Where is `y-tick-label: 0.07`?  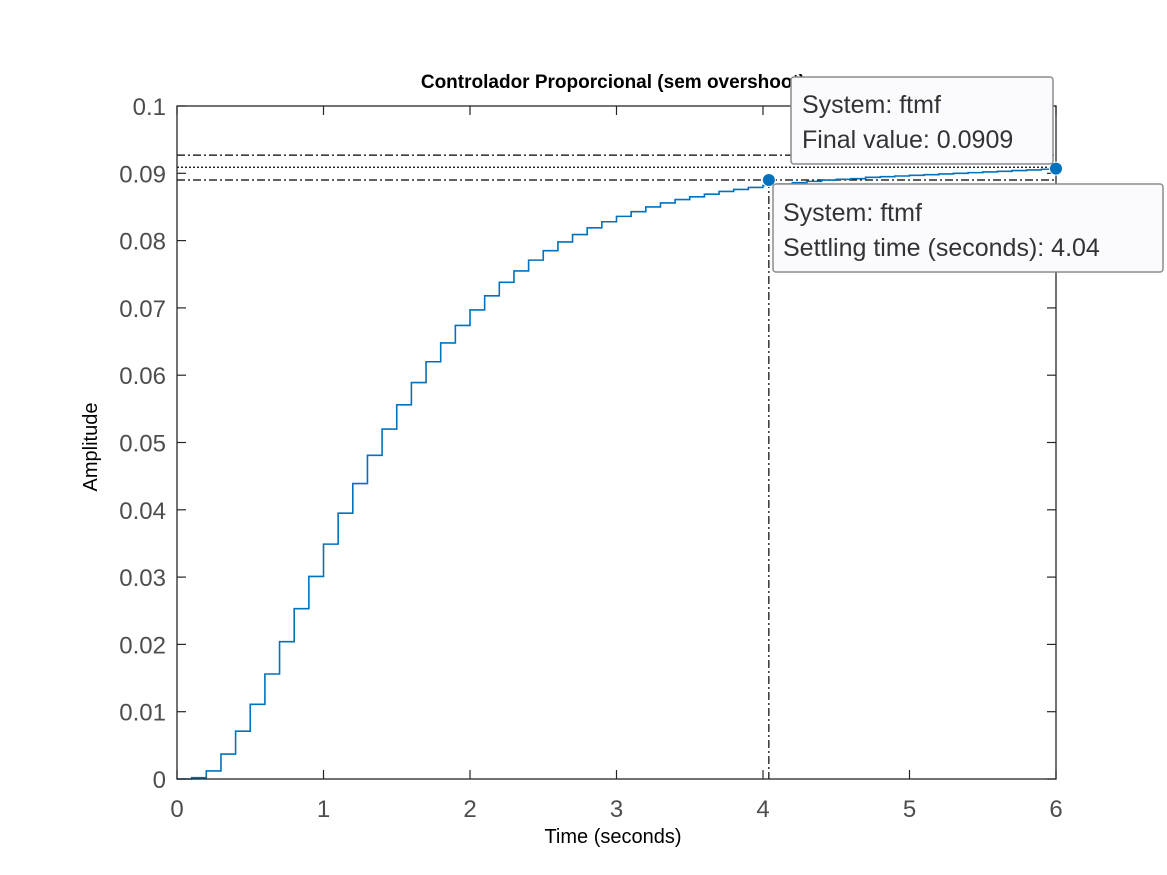
y-tick-label: 0.07 is located at coordinates (142, 309).